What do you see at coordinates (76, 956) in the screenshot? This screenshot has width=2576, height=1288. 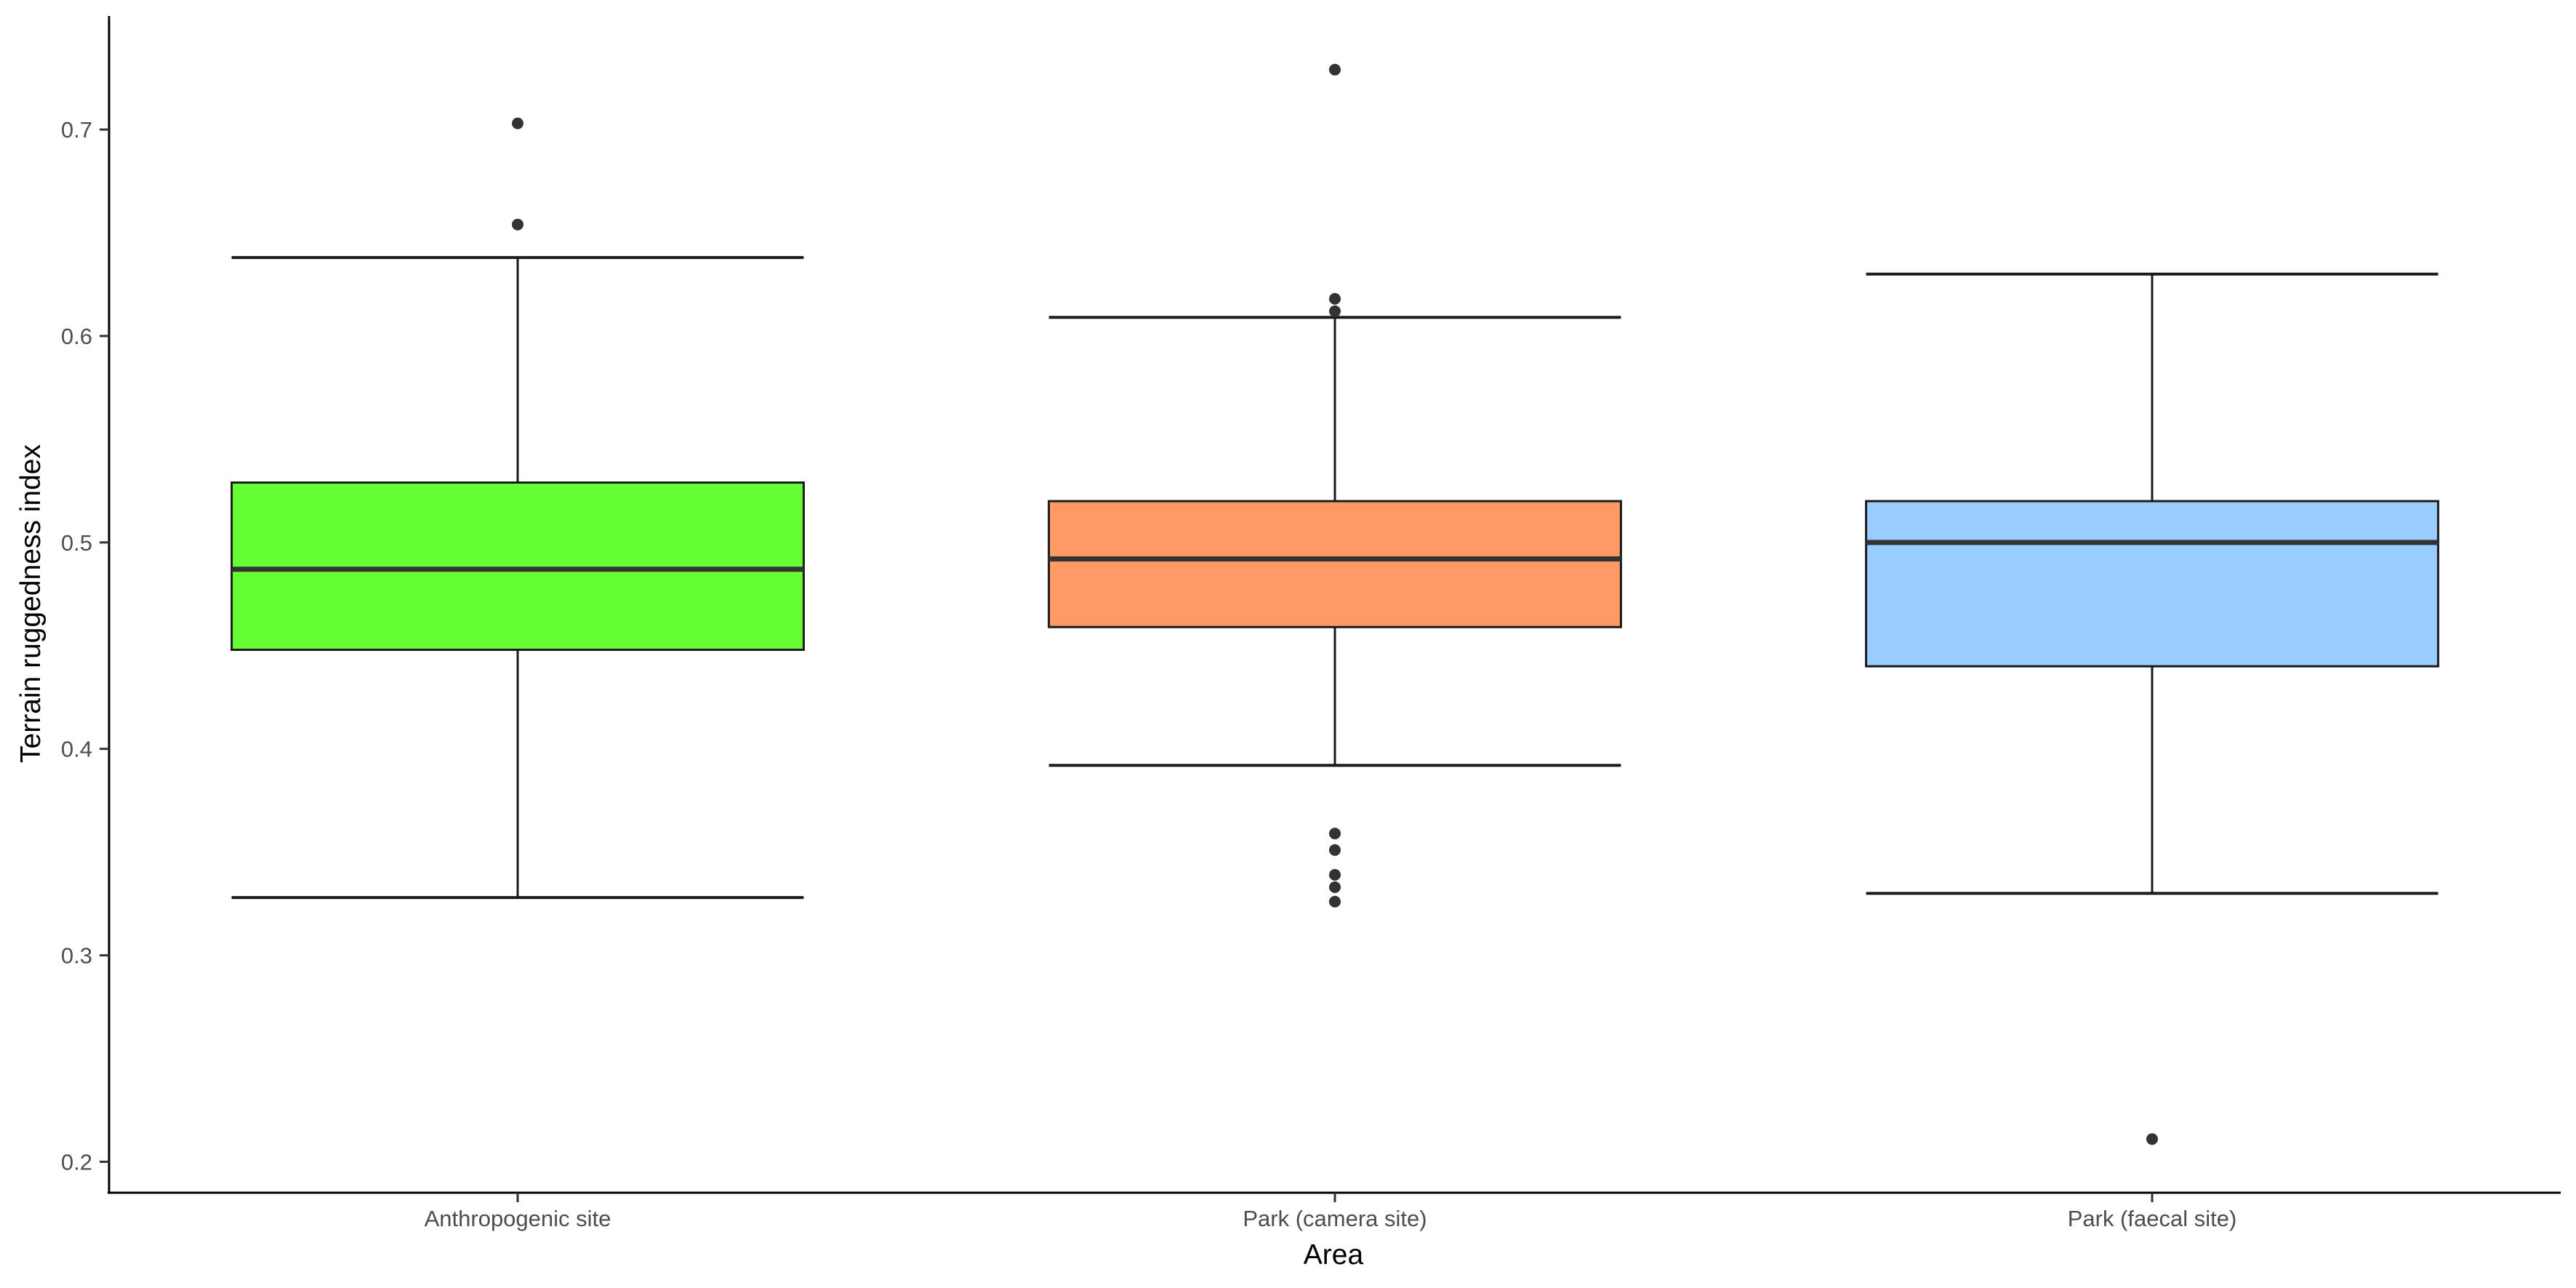 I see `y-tick-label: 0.3` at bounding box center [76, 956].